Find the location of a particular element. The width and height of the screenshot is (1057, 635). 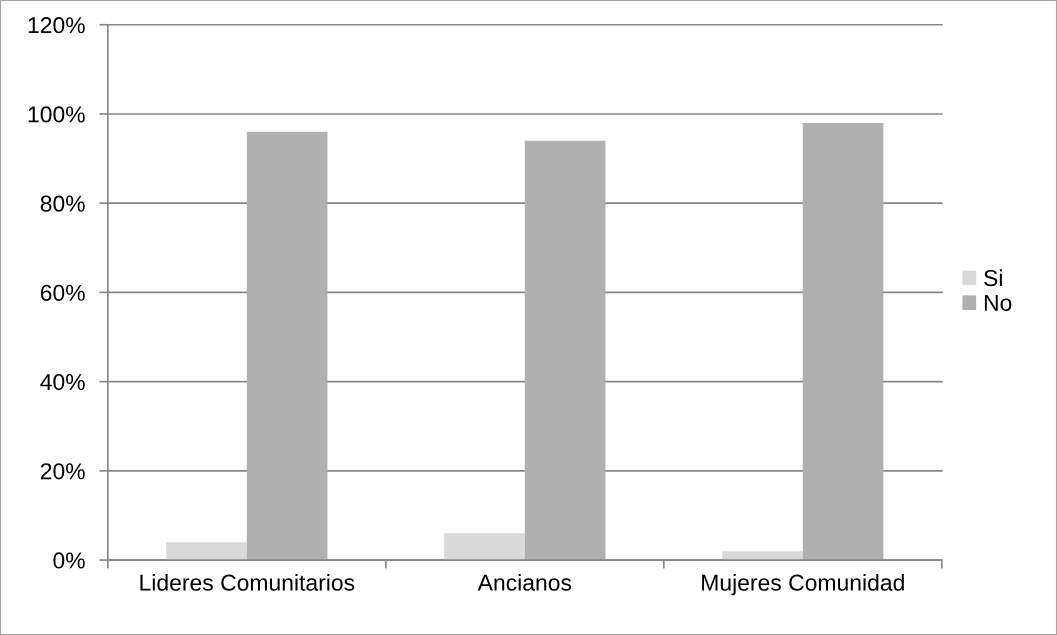

y-tick-label: 60% is located at coordinates (62, 292).